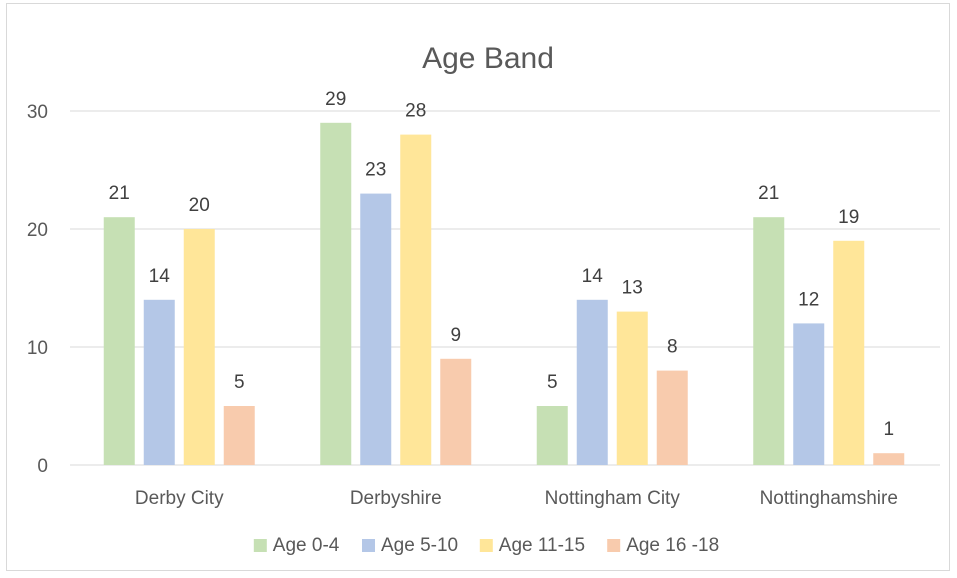 The width and height of the screenshot is (957, 578). What do you see at coordinates (672, 347) in the screenshot?
I see `data-label: 8` at bounding box center [672, 347].